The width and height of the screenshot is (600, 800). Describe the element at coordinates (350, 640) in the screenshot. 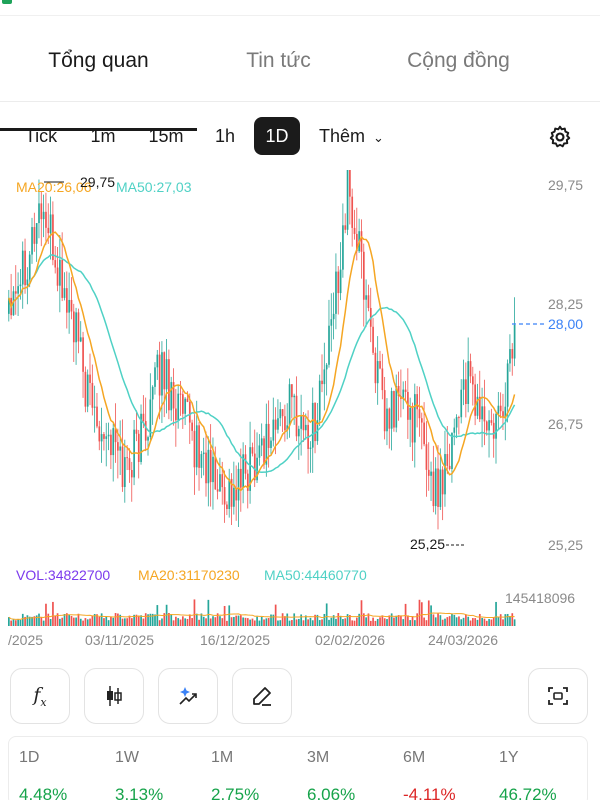

I see `date-tick: 02/02/2026` at that location.